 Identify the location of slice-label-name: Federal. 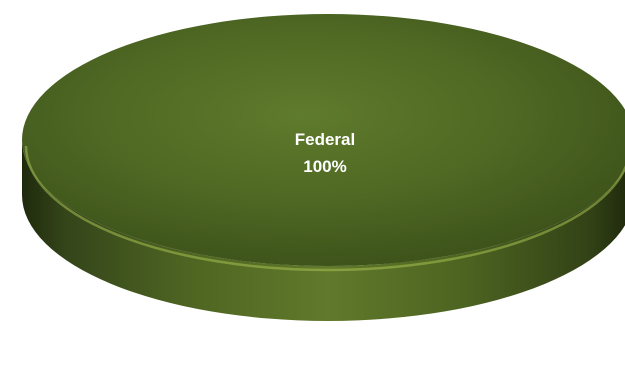
(325, 139).